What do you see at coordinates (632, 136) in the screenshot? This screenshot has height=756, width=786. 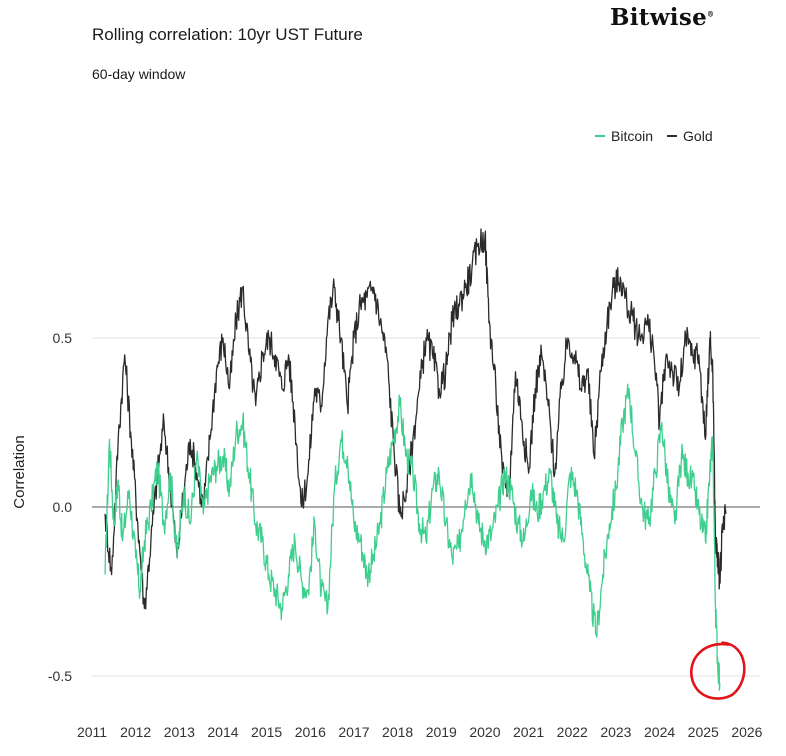 I see `legend-label-bitcoin: Bitcoin` at bounding box center [632, 136].